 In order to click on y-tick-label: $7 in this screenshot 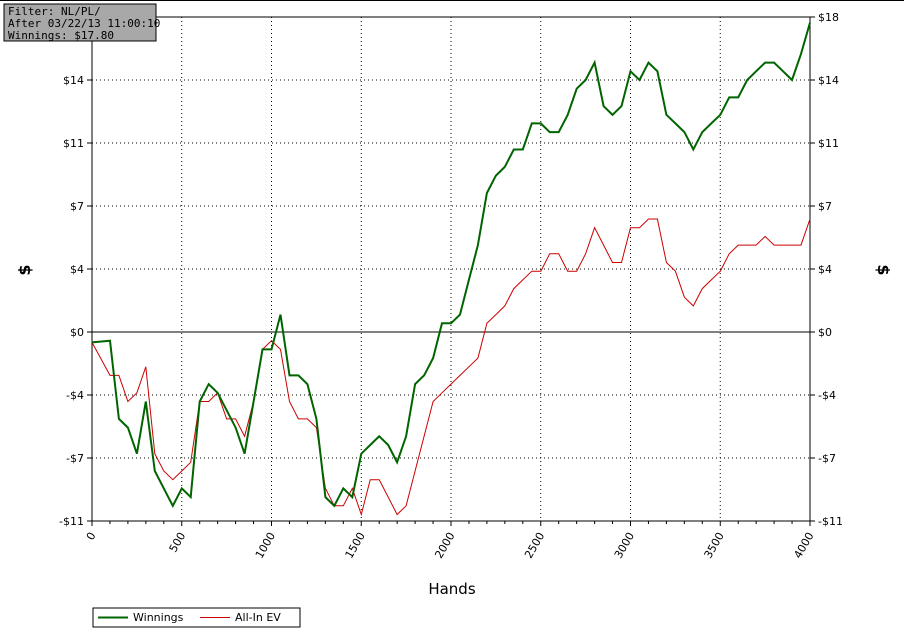, I will do `click(77, 206)`.